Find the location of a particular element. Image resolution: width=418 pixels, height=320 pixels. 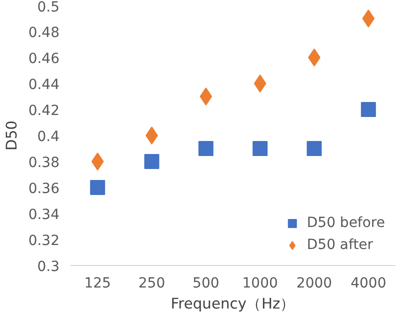

y-tick-label: 0.4 is located at coordinates (48, 137).